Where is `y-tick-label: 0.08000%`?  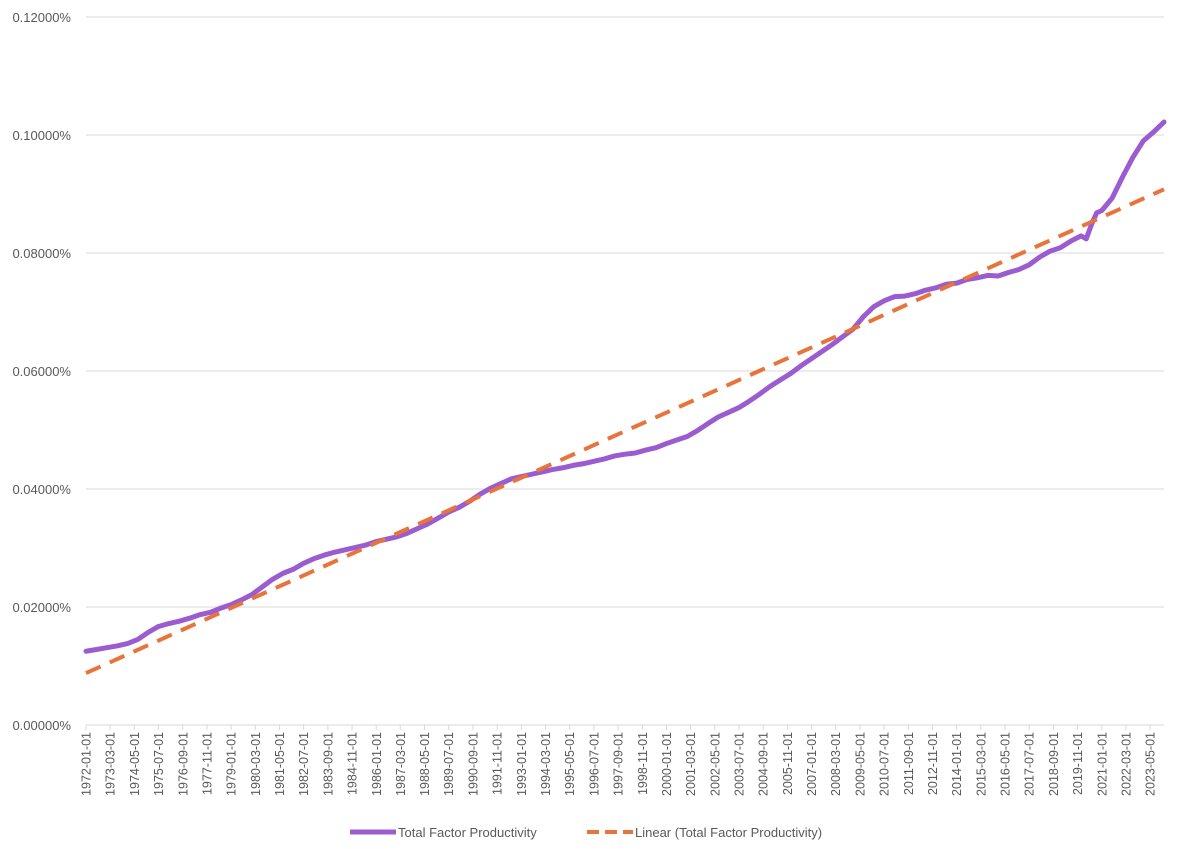
y-tick-label: 0.08000% is located at coordinates (41, 253).